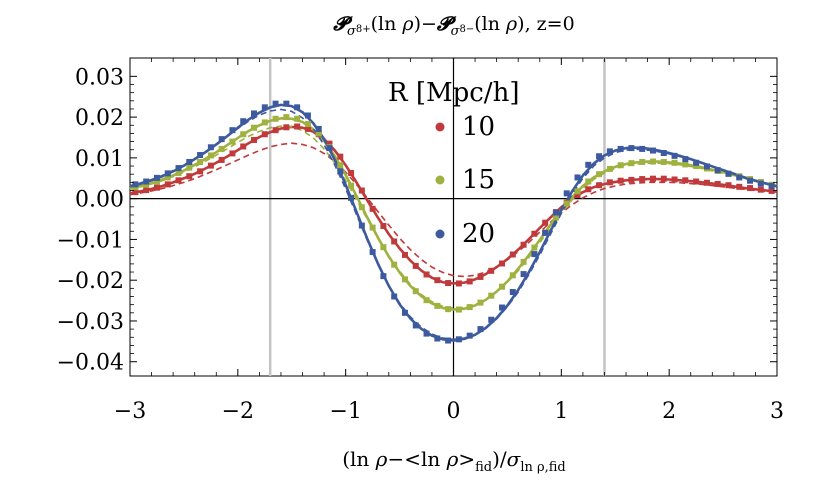 The width and height of the screenshot is (830, 480). What do you see at coordinates (345, 411) in the screenshot?
I see `x-tick-label: −1` at bounding box center [345, 411].